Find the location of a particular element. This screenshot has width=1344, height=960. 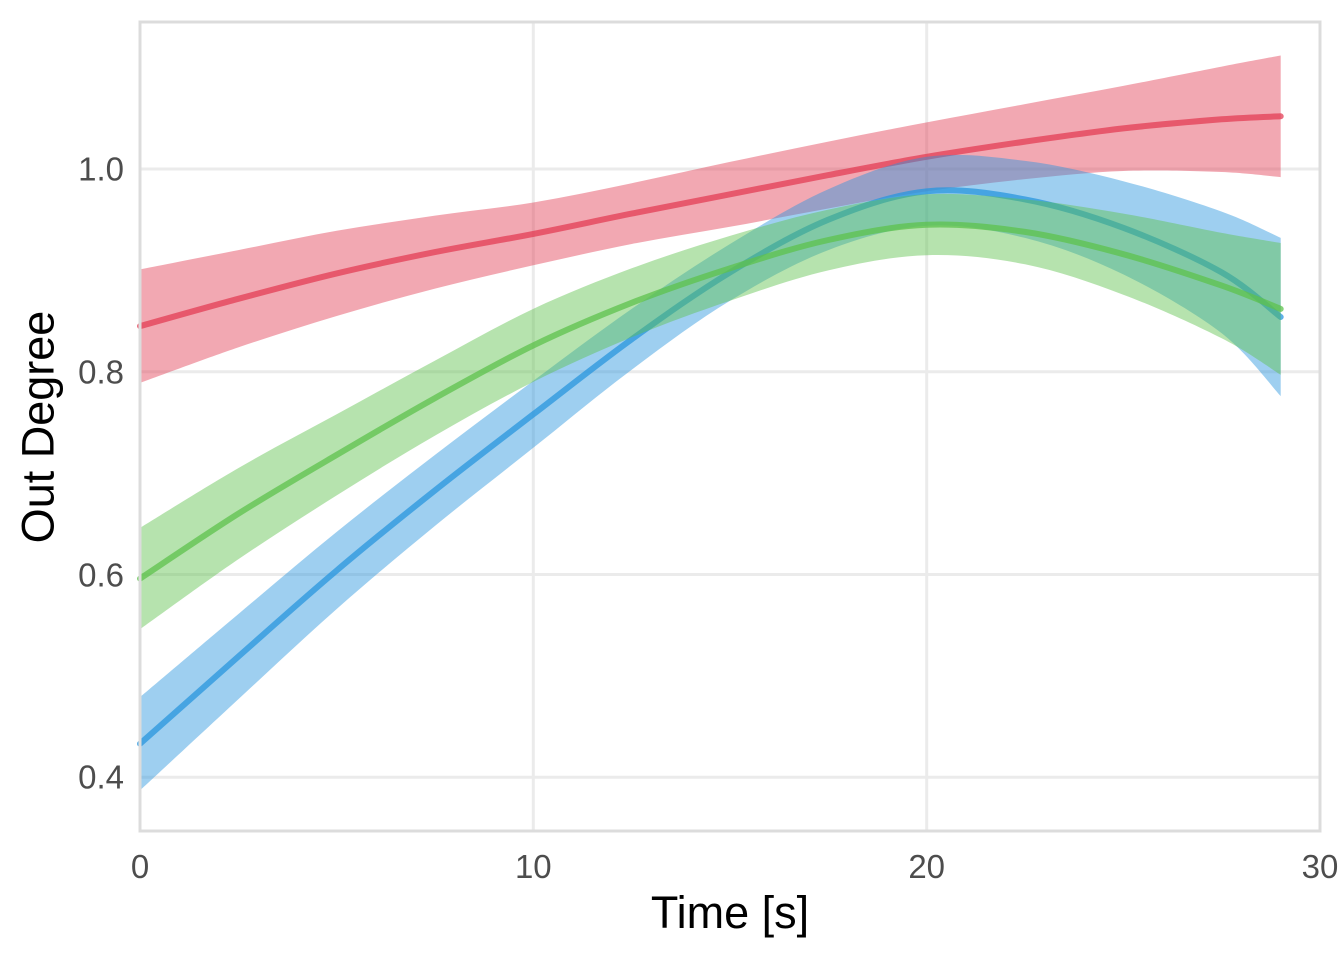

y-tick-label: 0.4 is located at coordinates (101, 777).